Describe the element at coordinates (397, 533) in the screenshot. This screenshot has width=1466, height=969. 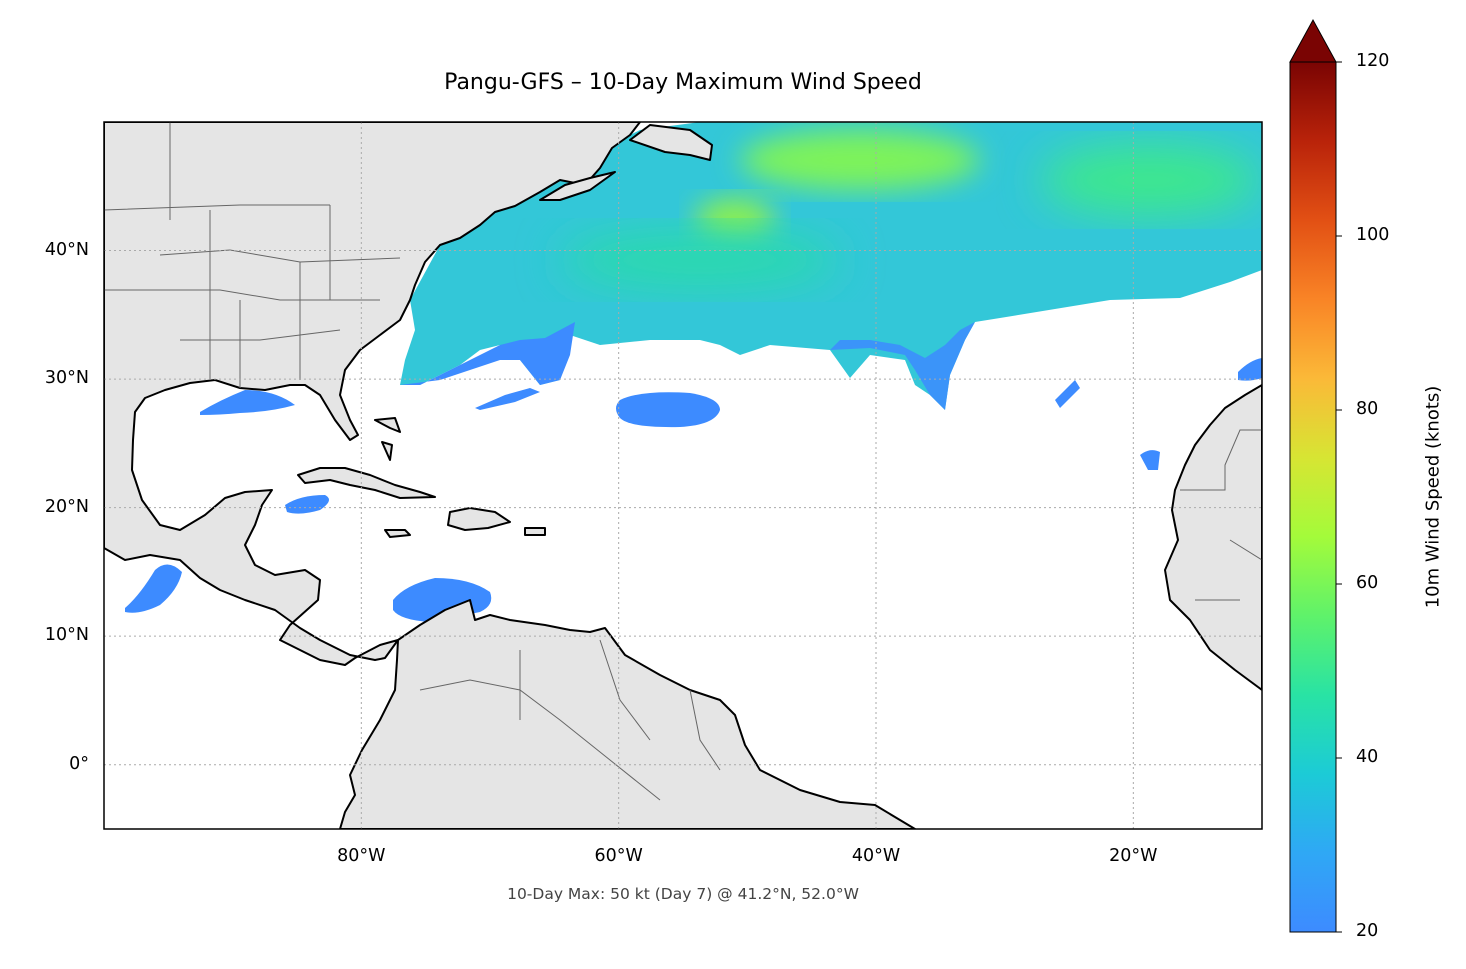
I see `land-jamaica` at that location.